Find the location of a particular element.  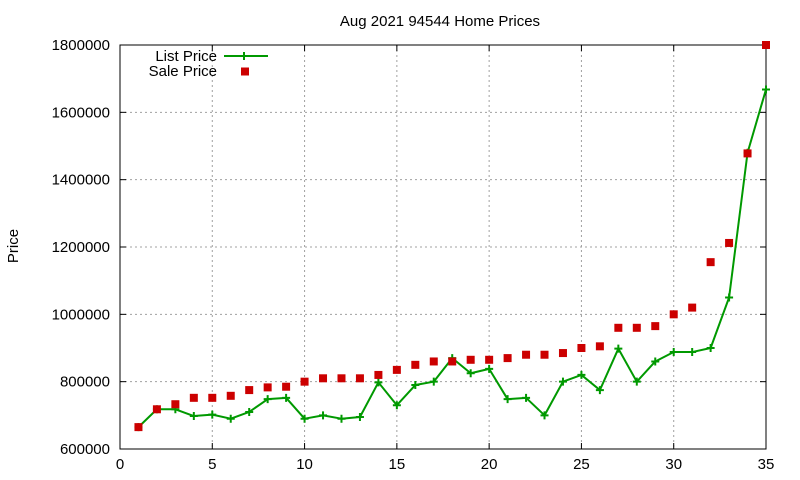

x-tick-label: 35 is located at coordinates (766, 464).